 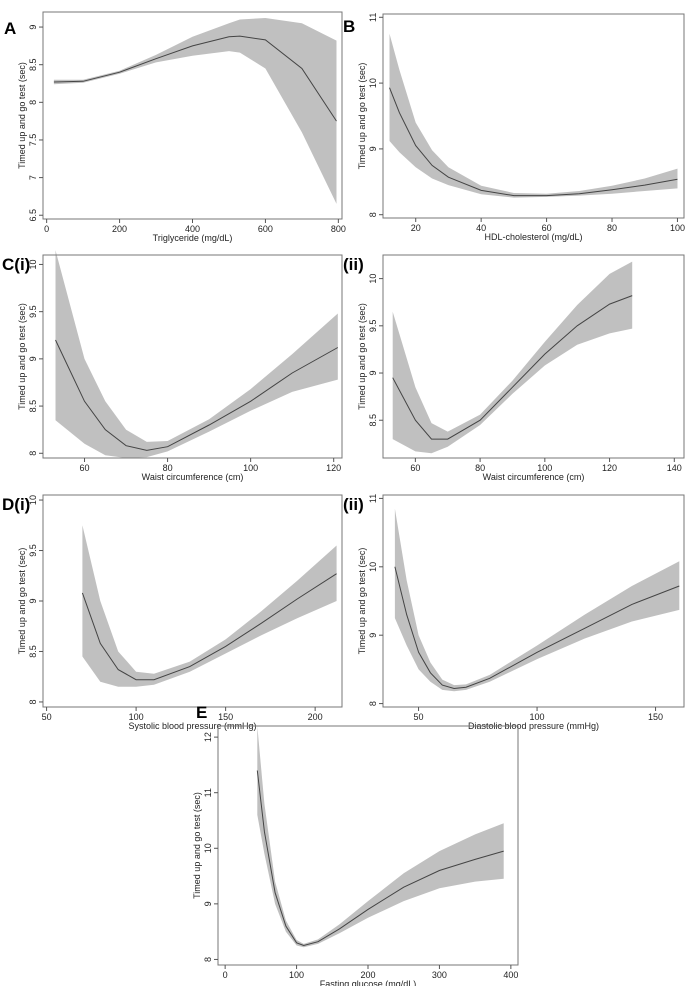 I want to click on x-tick-label: 20, so click(x=416, y=228).